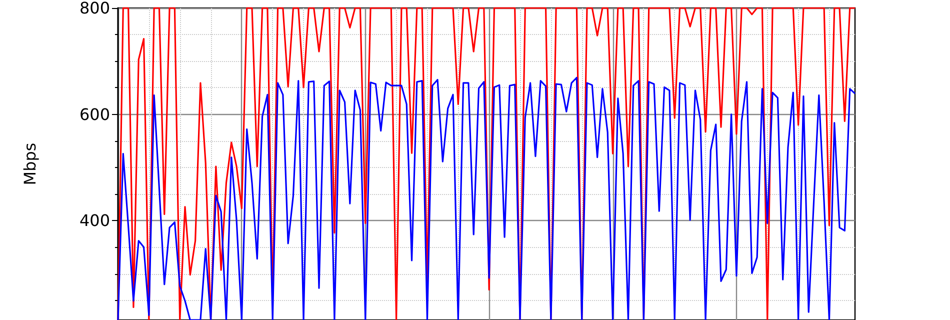 The image size is (950, 320). I want to click on y-tick-label: 800, so click(94, 9).